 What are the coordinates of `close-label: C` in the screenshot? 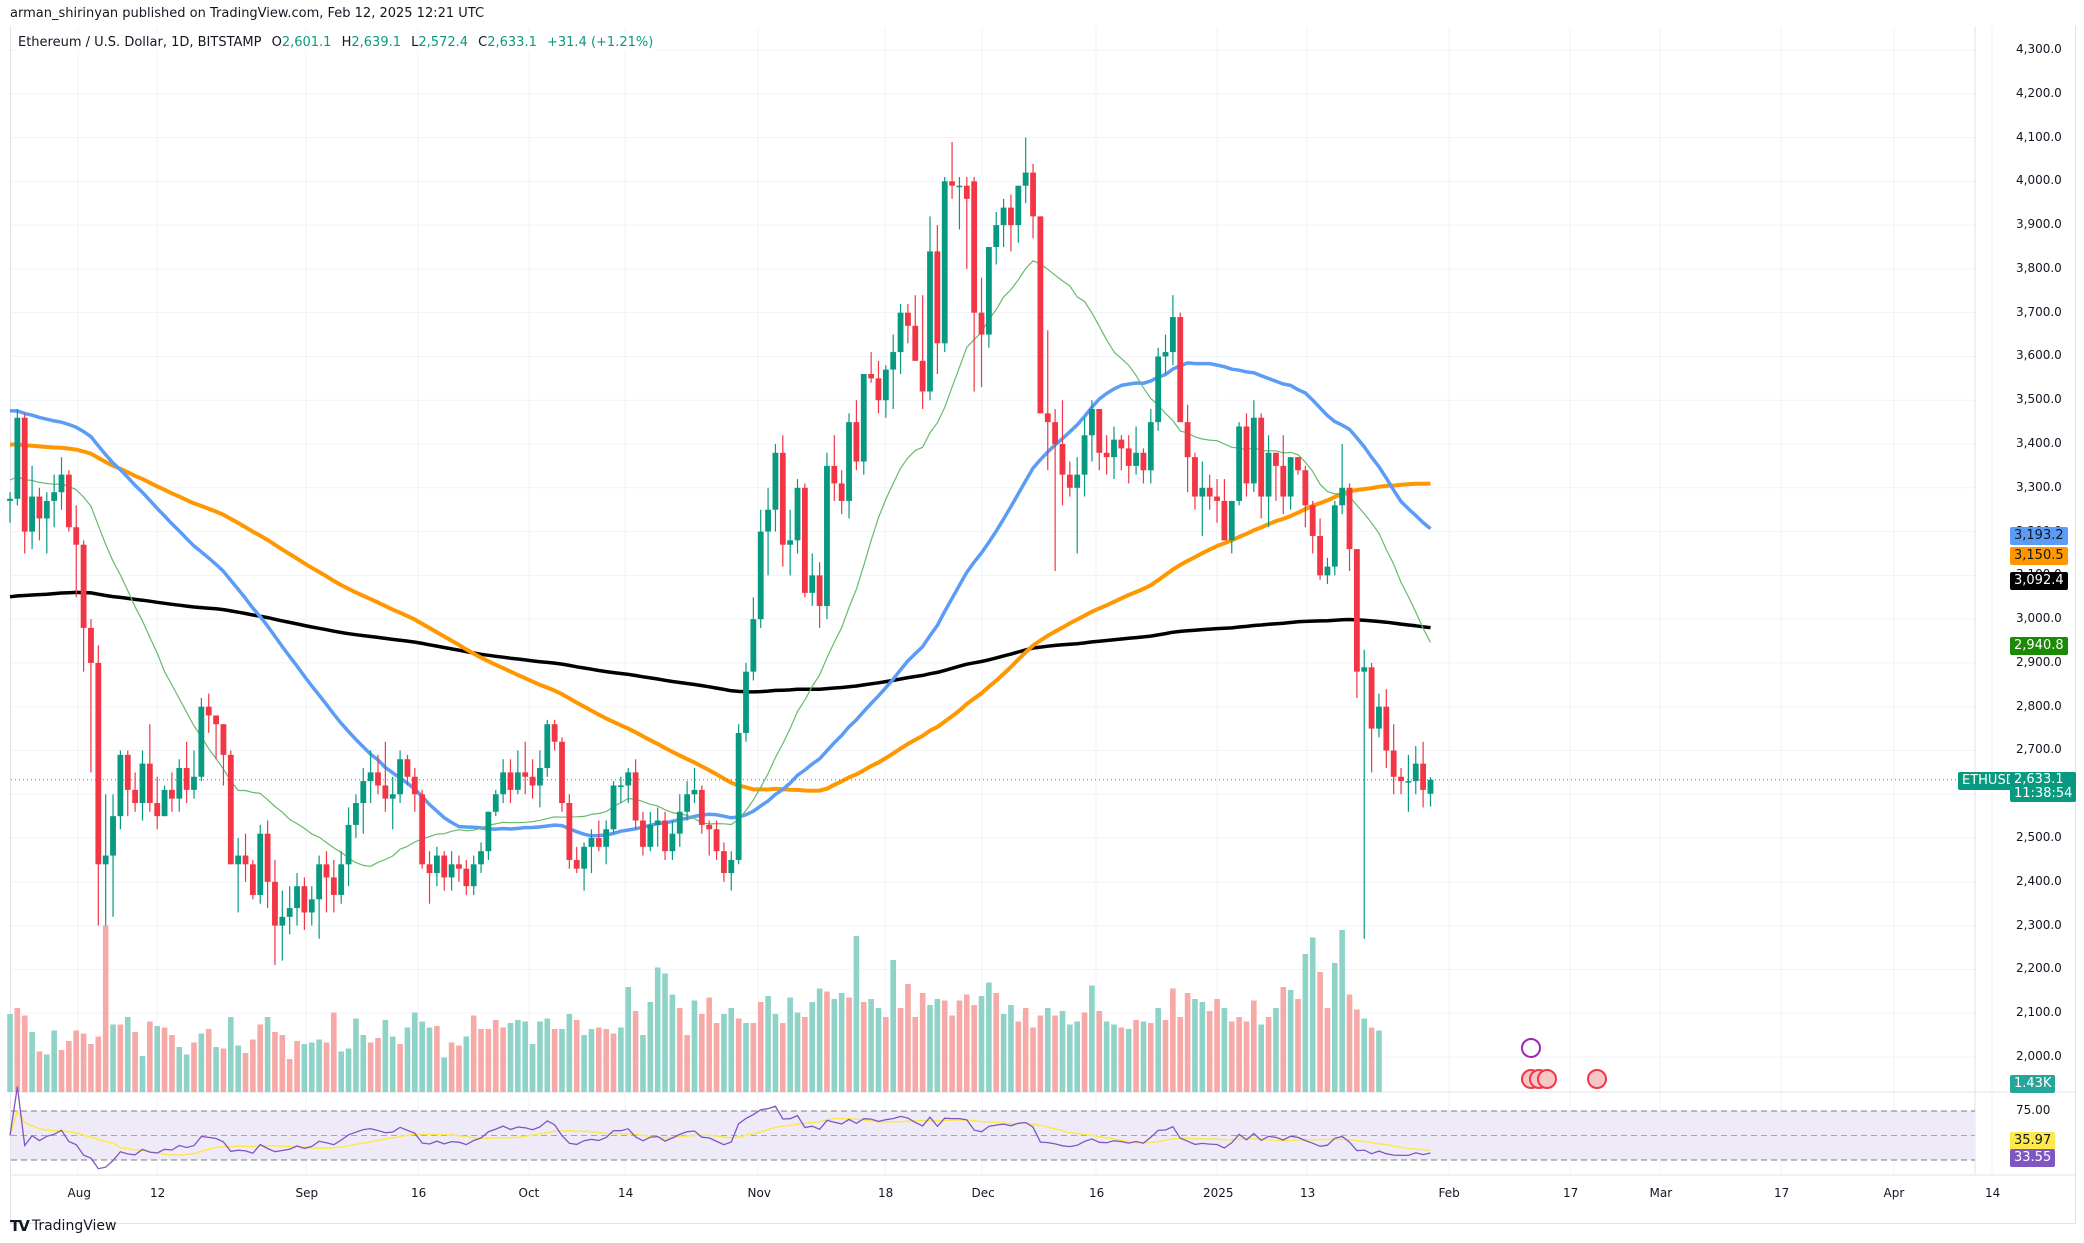 It's located at (483, 42).